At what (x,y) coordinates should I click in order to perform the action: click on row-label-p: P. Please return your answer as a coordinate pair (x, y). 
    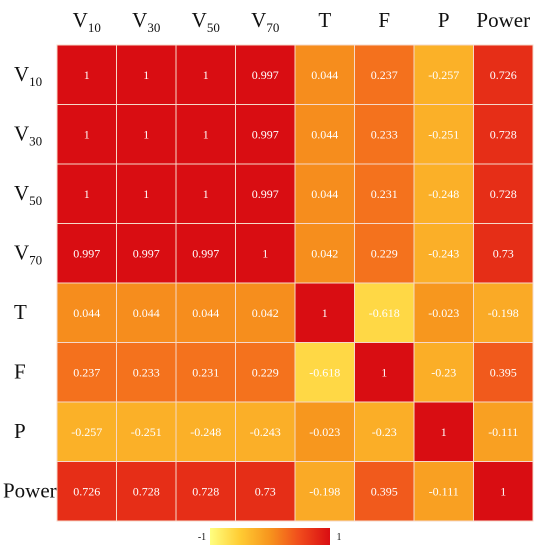
    Looking at the image, I should click on (20, 431).